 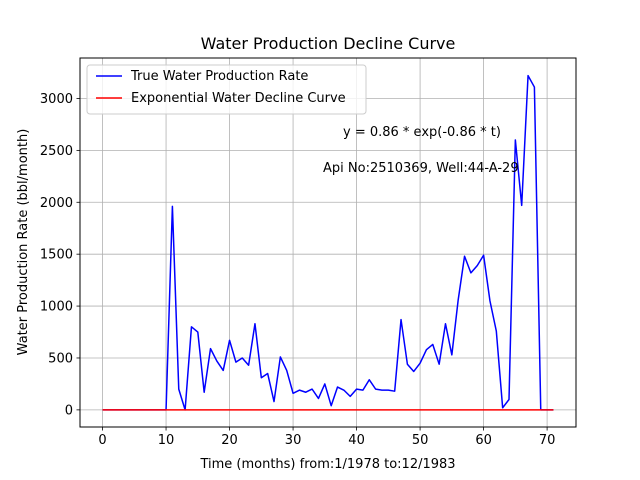 I want to click on y-tick-label: 1000, so click(x=56, y=307).